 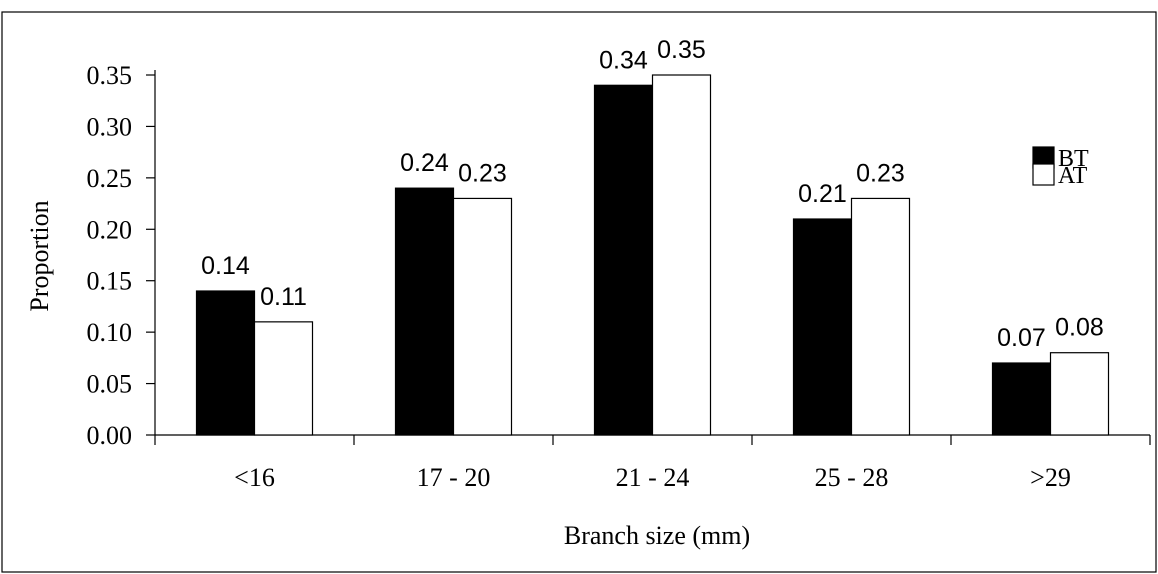 What do you see at coordinates (852, 477) in the screenshot?
I see `x-tick-label: 25 - 28` at bounding box center [852, 477].